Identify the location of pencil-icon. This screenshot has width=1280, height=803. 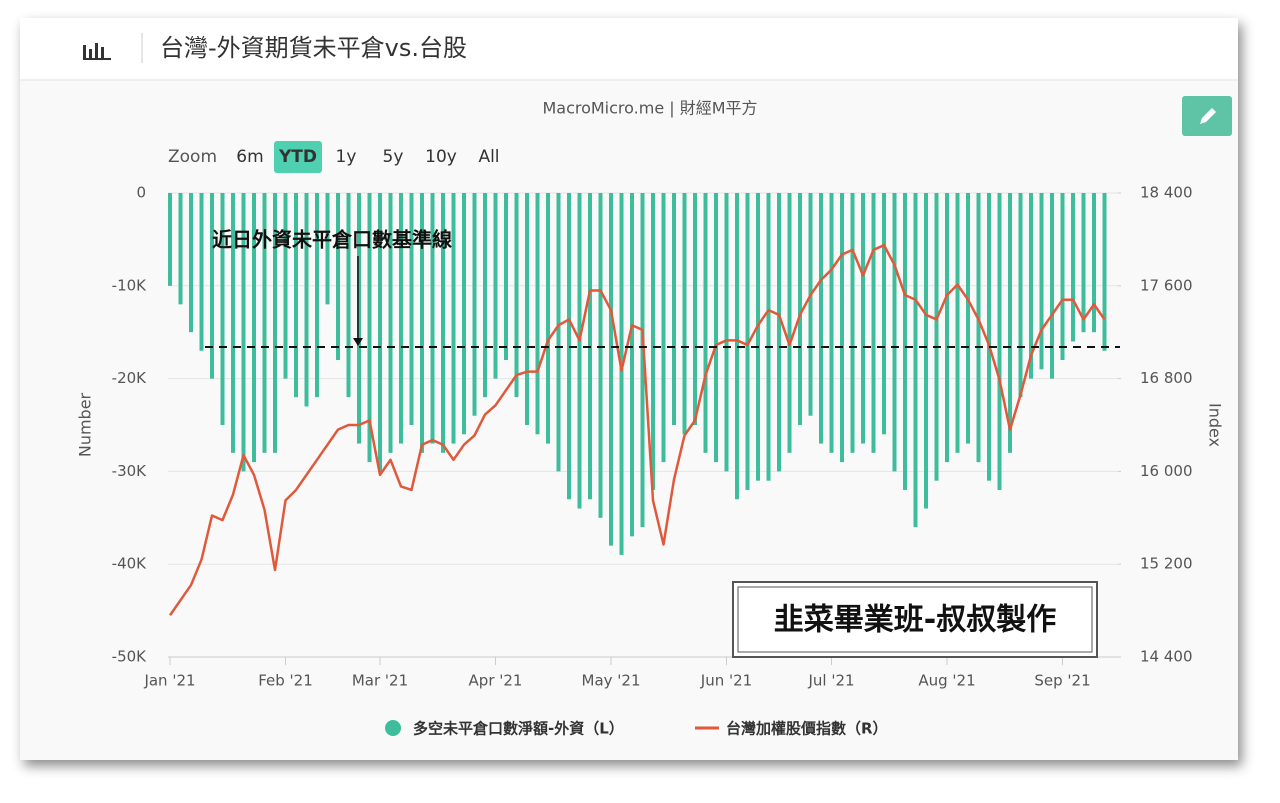
(1208, 116).